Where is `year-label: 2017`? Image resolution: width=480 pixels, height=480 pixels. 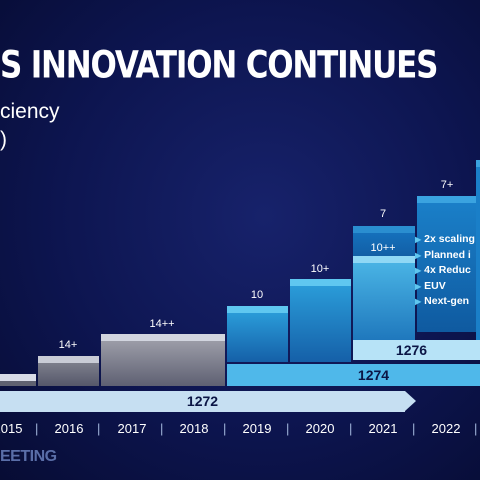
year-label: 2017 is located at coordinates (132, 428).